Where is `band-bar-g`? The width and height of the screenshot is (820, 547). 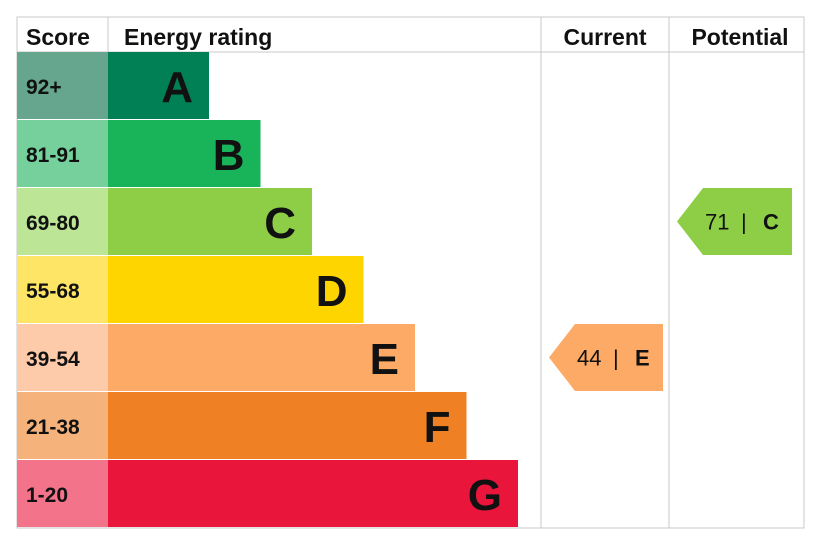
band-bar-g is located at coordinates (313, 493).